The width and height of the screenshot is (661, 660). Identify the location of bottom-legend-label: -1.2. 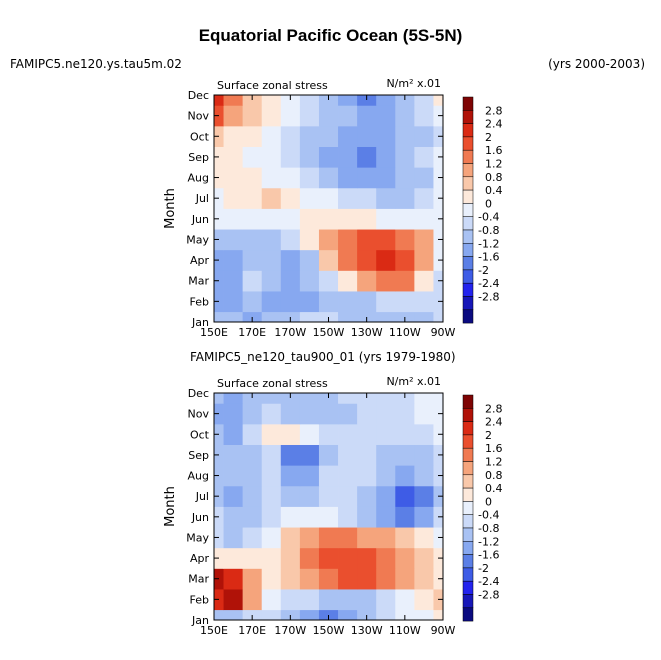
(488, 541).